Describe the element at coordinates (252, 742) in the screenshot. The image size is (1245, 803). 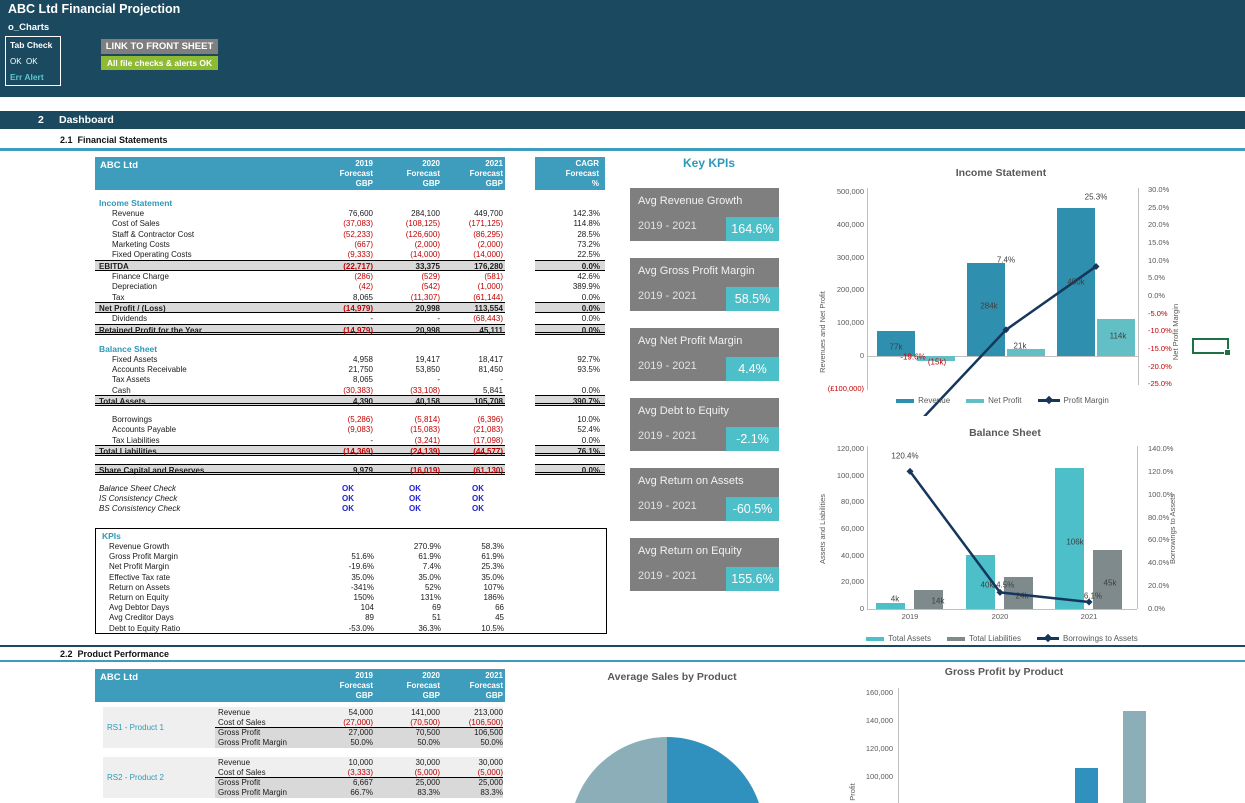
I see `product-row-label: Gross Profit Margin` at that location.